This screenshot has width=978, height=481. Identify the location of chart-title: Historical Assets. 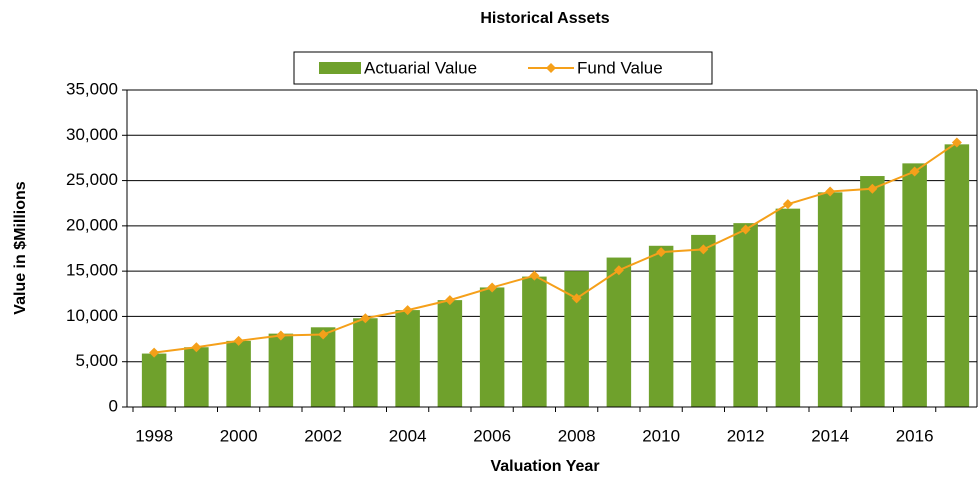
(544, 18).